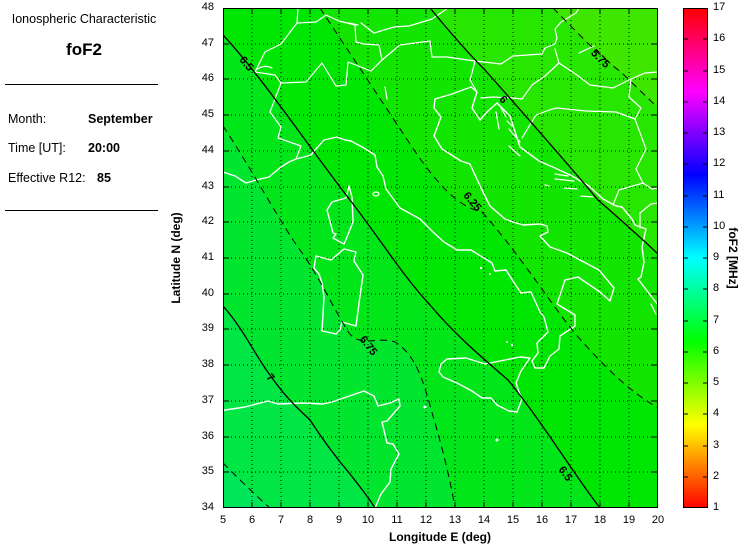  Describe the element at coordinates (281, 520) in the screenshot. I see `x-tick-label: 7` at that location.